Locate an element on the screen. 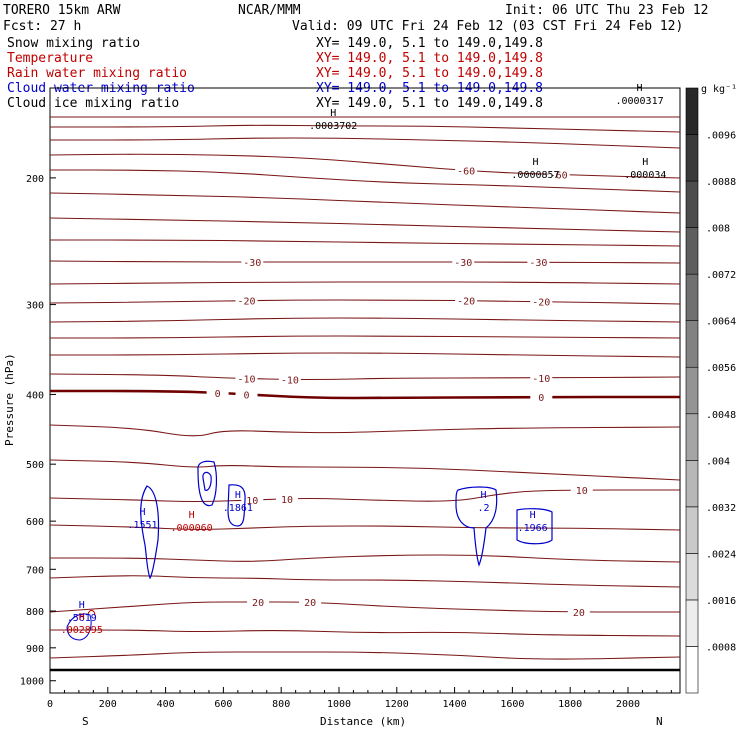 This screenshot has width=740, height=744. maximum-value: .0000857 is located at coordinates (535, 175).